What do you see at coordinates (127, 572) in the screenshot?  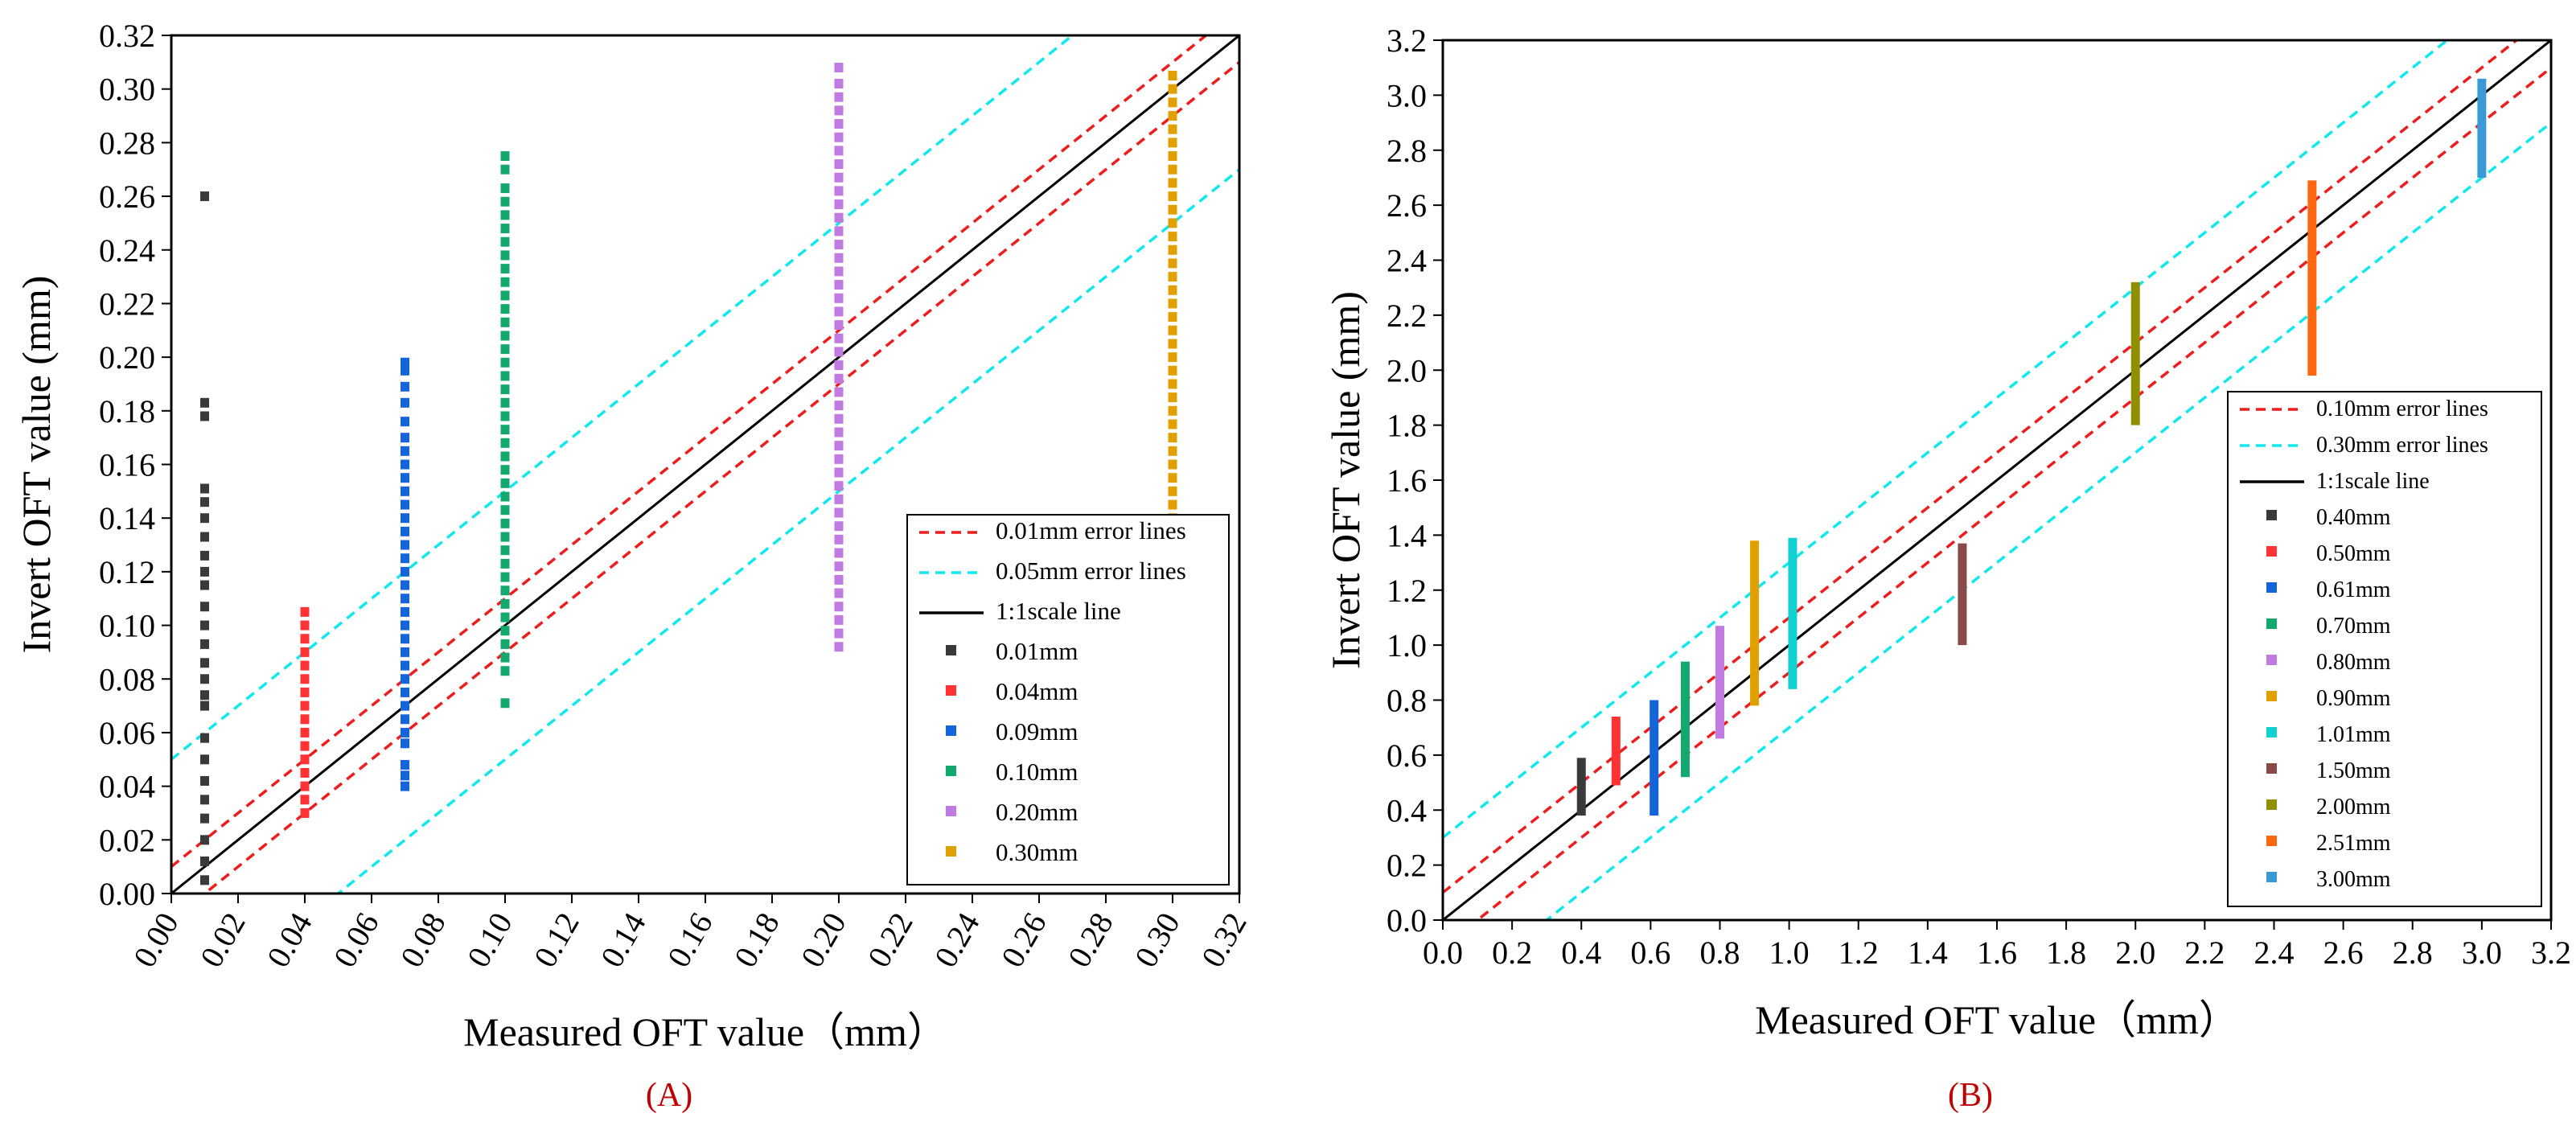 I see `y-tick-label: 0.12` at bounding box center [127, 572].